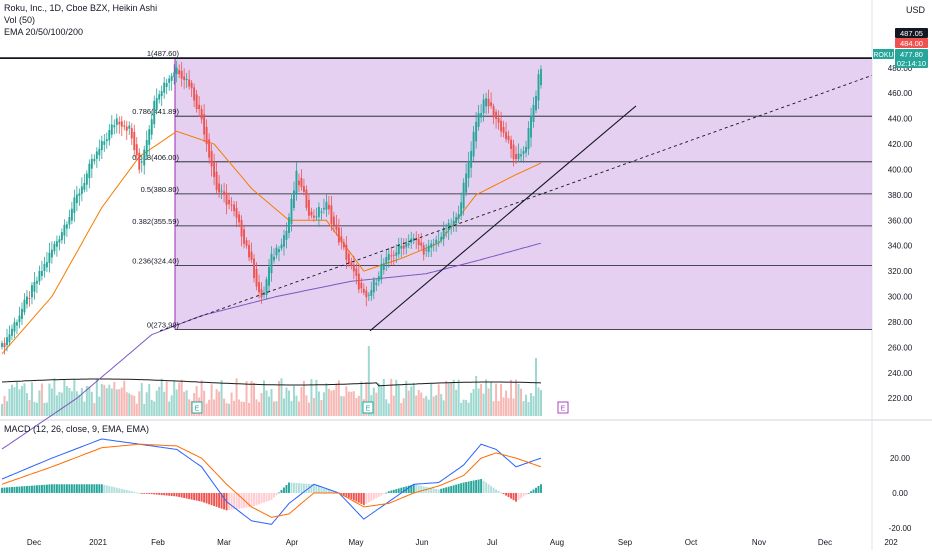 The width and height of the screenshot is (932, 555). What do you see at coordinates (163, 325) in the screenshot?
I see `fib-label-6: 0(273.99)` at bounding box center [163, 325].